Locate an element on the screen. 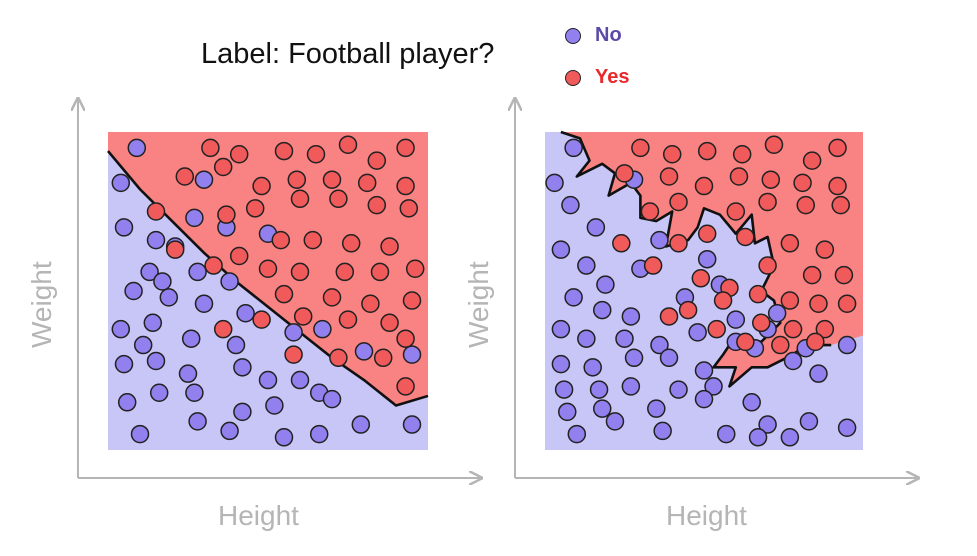 Image resolution: width=977 pixels, height=556 pixels. x-axis-label-right: Height is located at coordinates (706, 515).